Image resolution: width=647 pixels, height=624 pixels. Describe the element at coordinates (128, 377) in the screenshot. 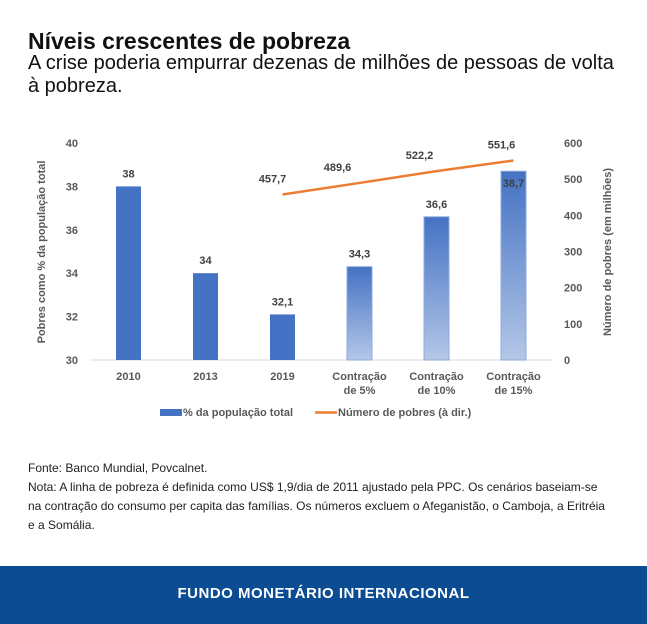

I see `x-tick-label: 2010` at that location.